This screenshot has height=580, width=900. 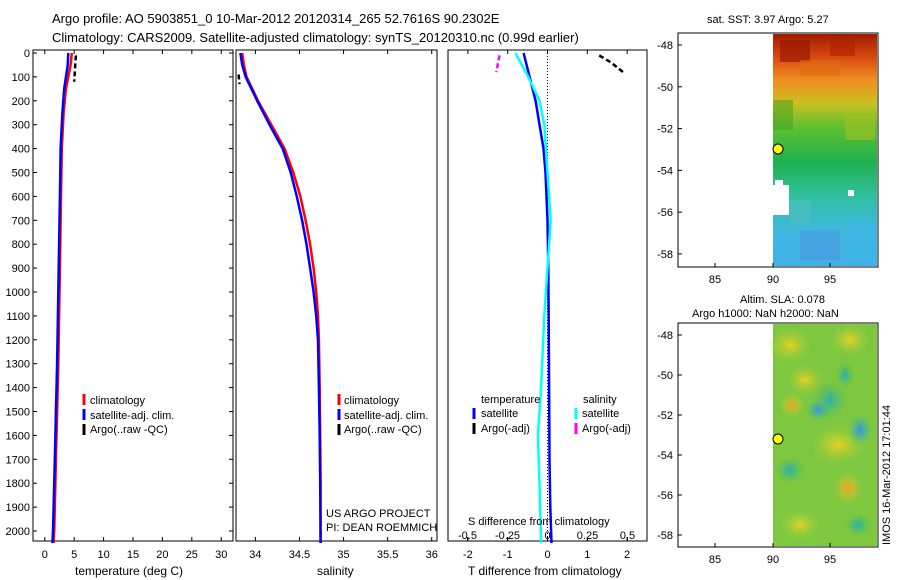 What do you see at coordinates (21, 150) in the screenshot?
I see `depth-tick-label: 400` at bounding box center [21, 150].